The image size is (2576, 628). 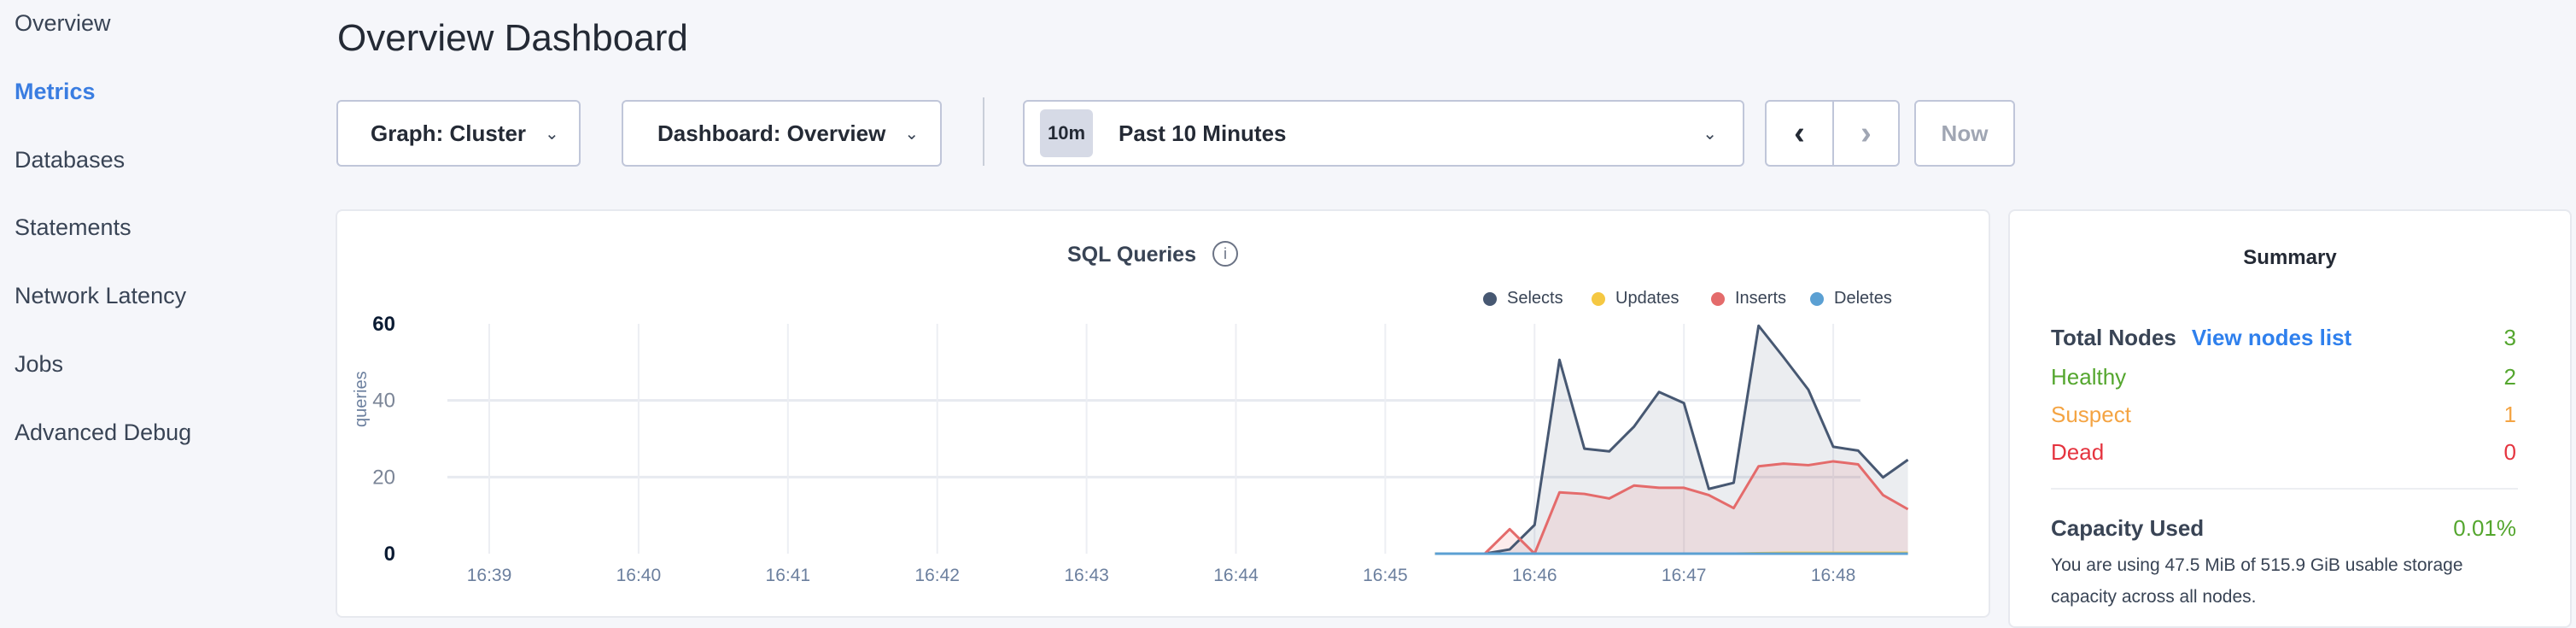 What do you see at coordinates (1684, 575) in the screenshot?
I see `x-tick-label: 16:47` at bounding box center [1684, 575].